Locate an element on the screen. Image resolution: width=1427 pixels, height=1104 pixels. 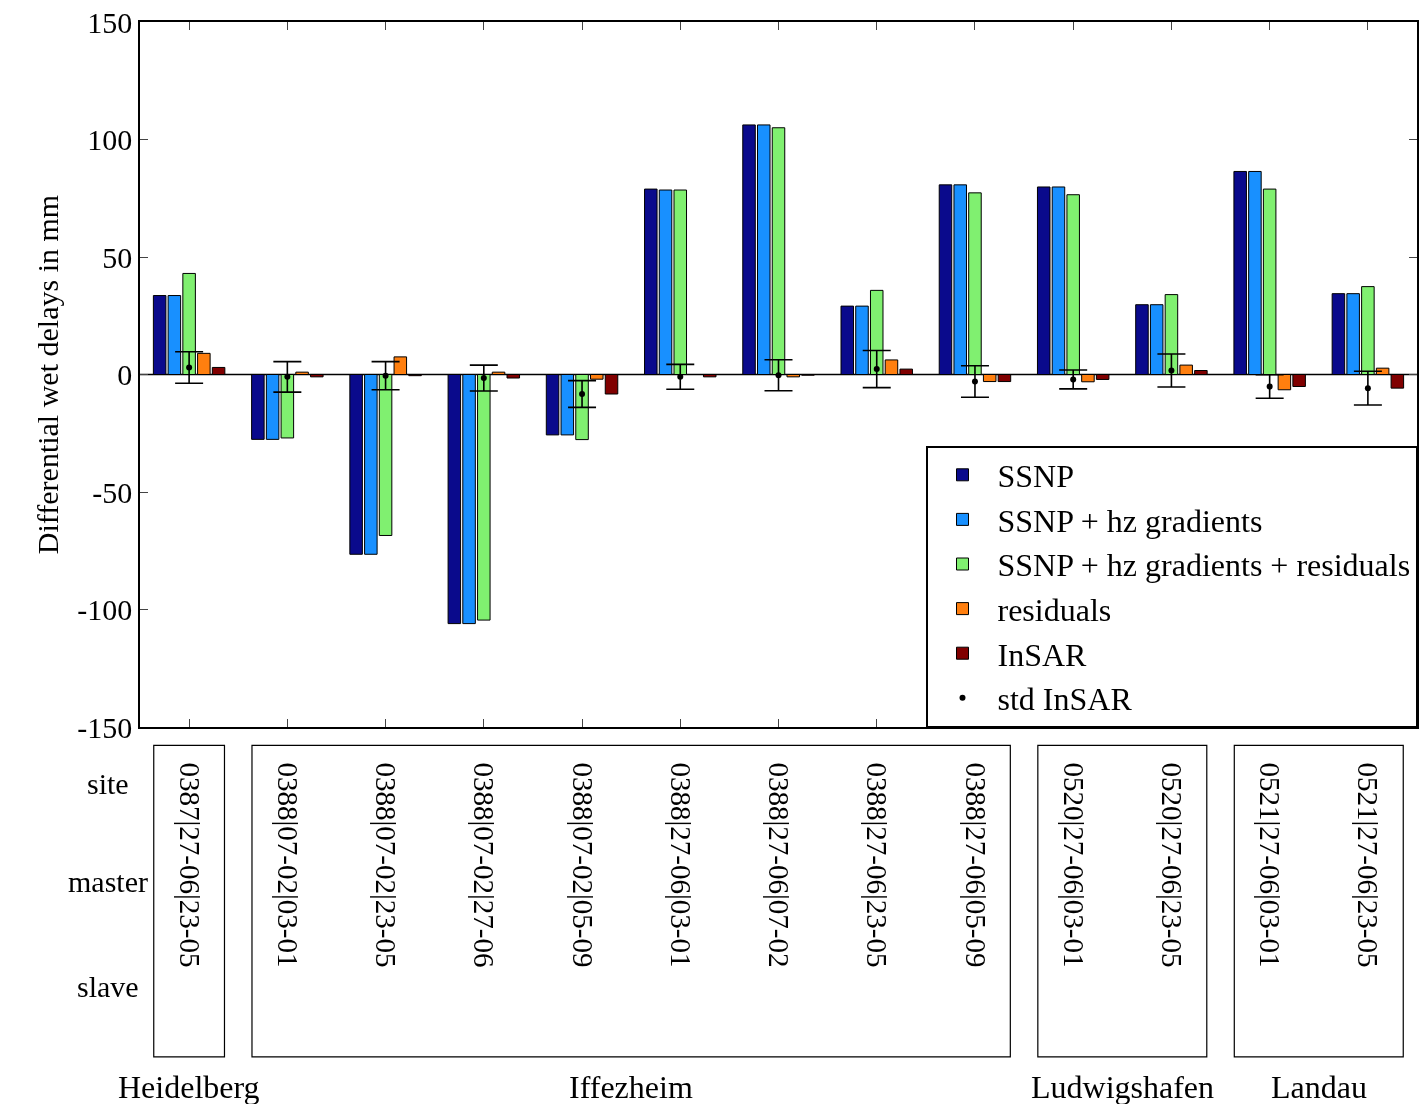
x-tick-label: 0388|07-02|23-05 is located at coordinates (386, 865).